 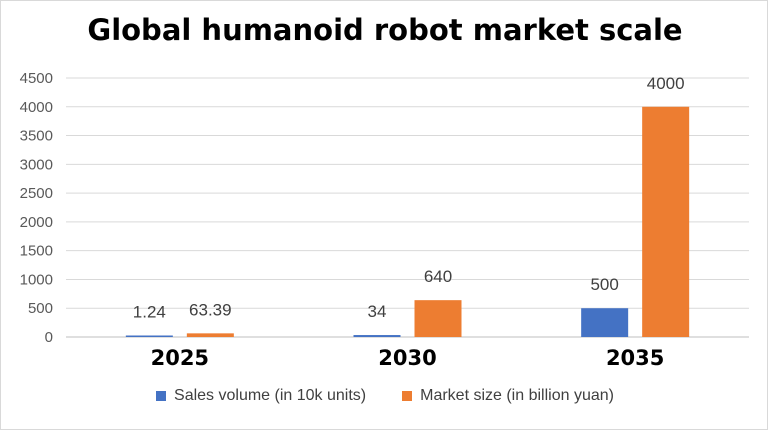 I want to click on x-axis: 2025 2030 2035, so click(x=408, y=358).